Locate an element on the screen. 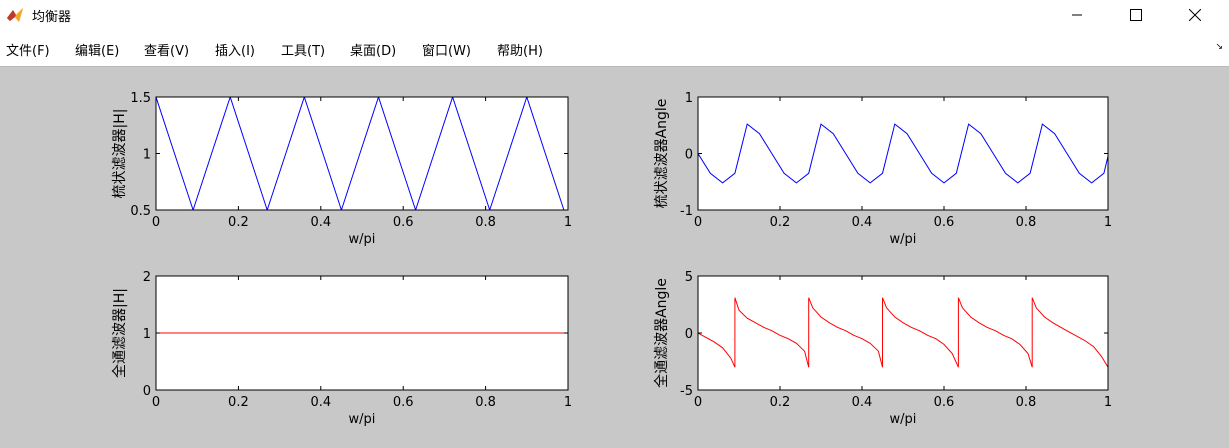 The image size is (1229, 448). toolbar-arrow-icon: ↘ is located at coordinates (1219, 47).